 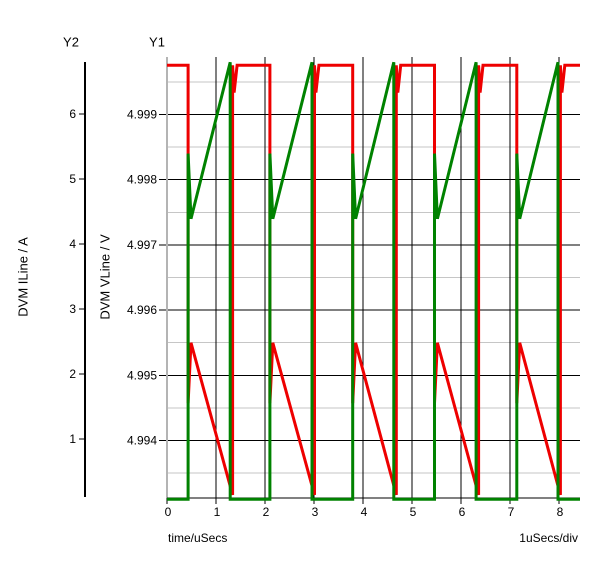 I want to click on y2-tick-label: 3, so click(x=72, y=309).